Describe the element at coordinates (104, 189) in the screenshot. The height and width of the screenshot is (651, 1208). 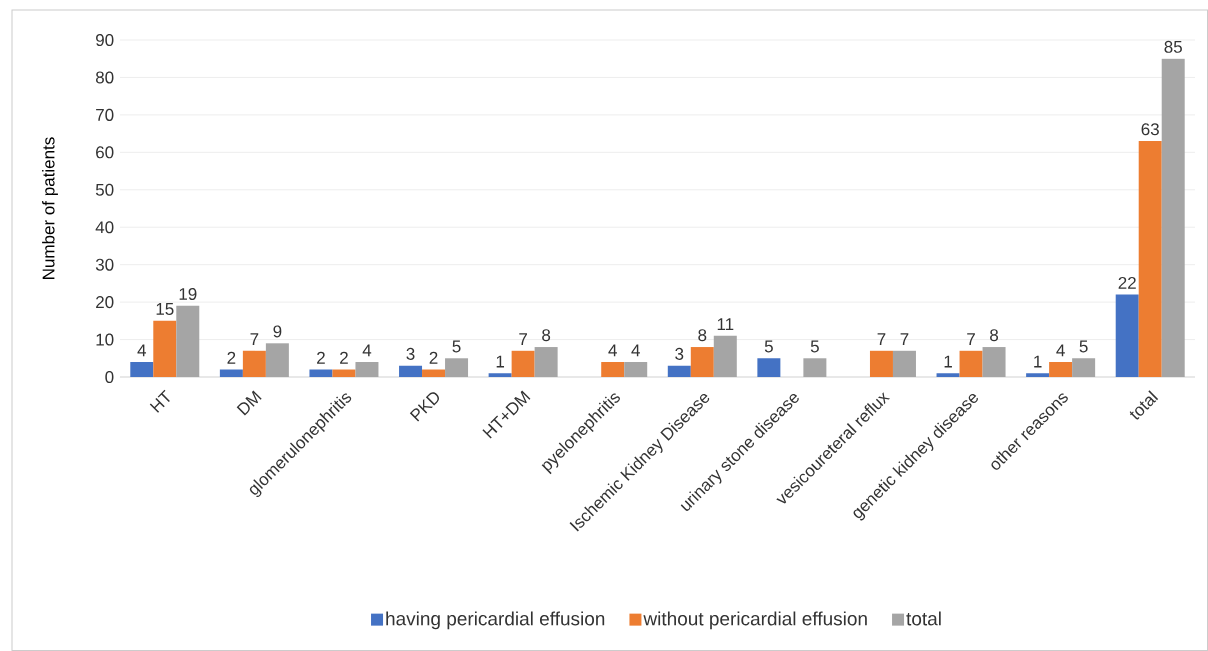
I see `y-tick-label: 50` at that location.